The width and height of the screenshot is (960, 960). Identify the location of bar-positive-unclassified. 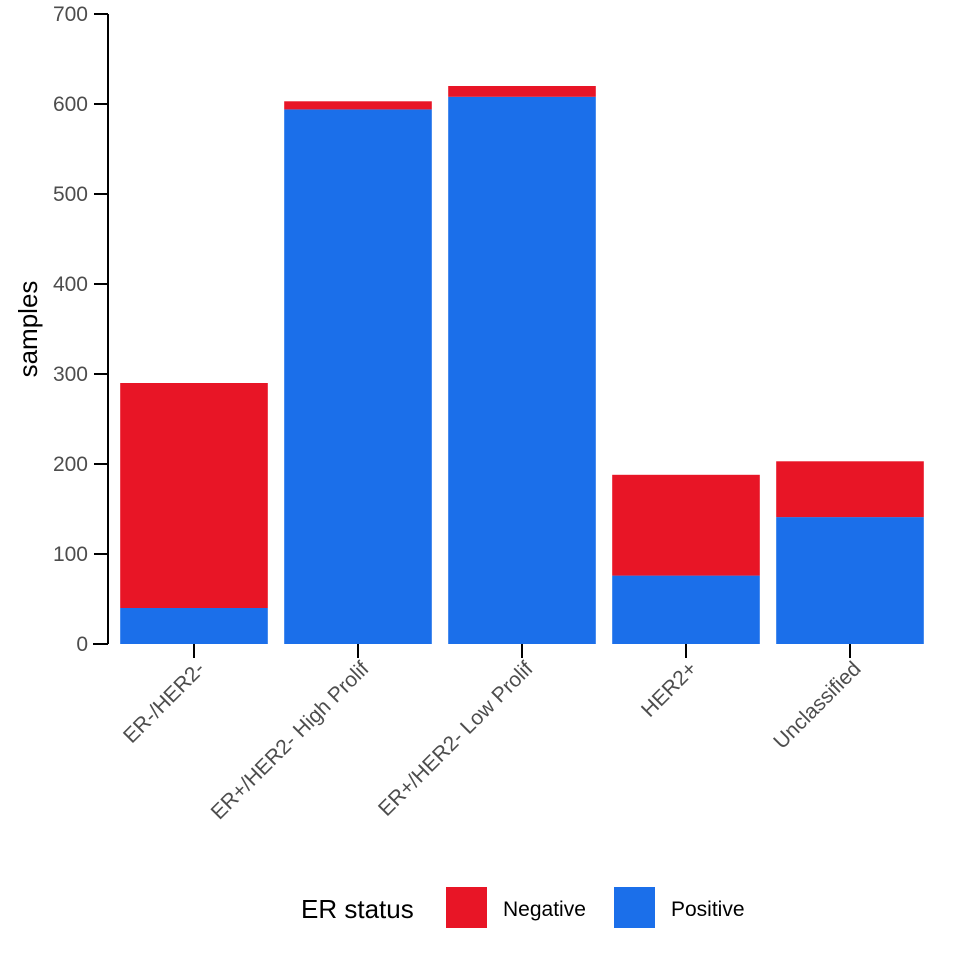
(850, 580).